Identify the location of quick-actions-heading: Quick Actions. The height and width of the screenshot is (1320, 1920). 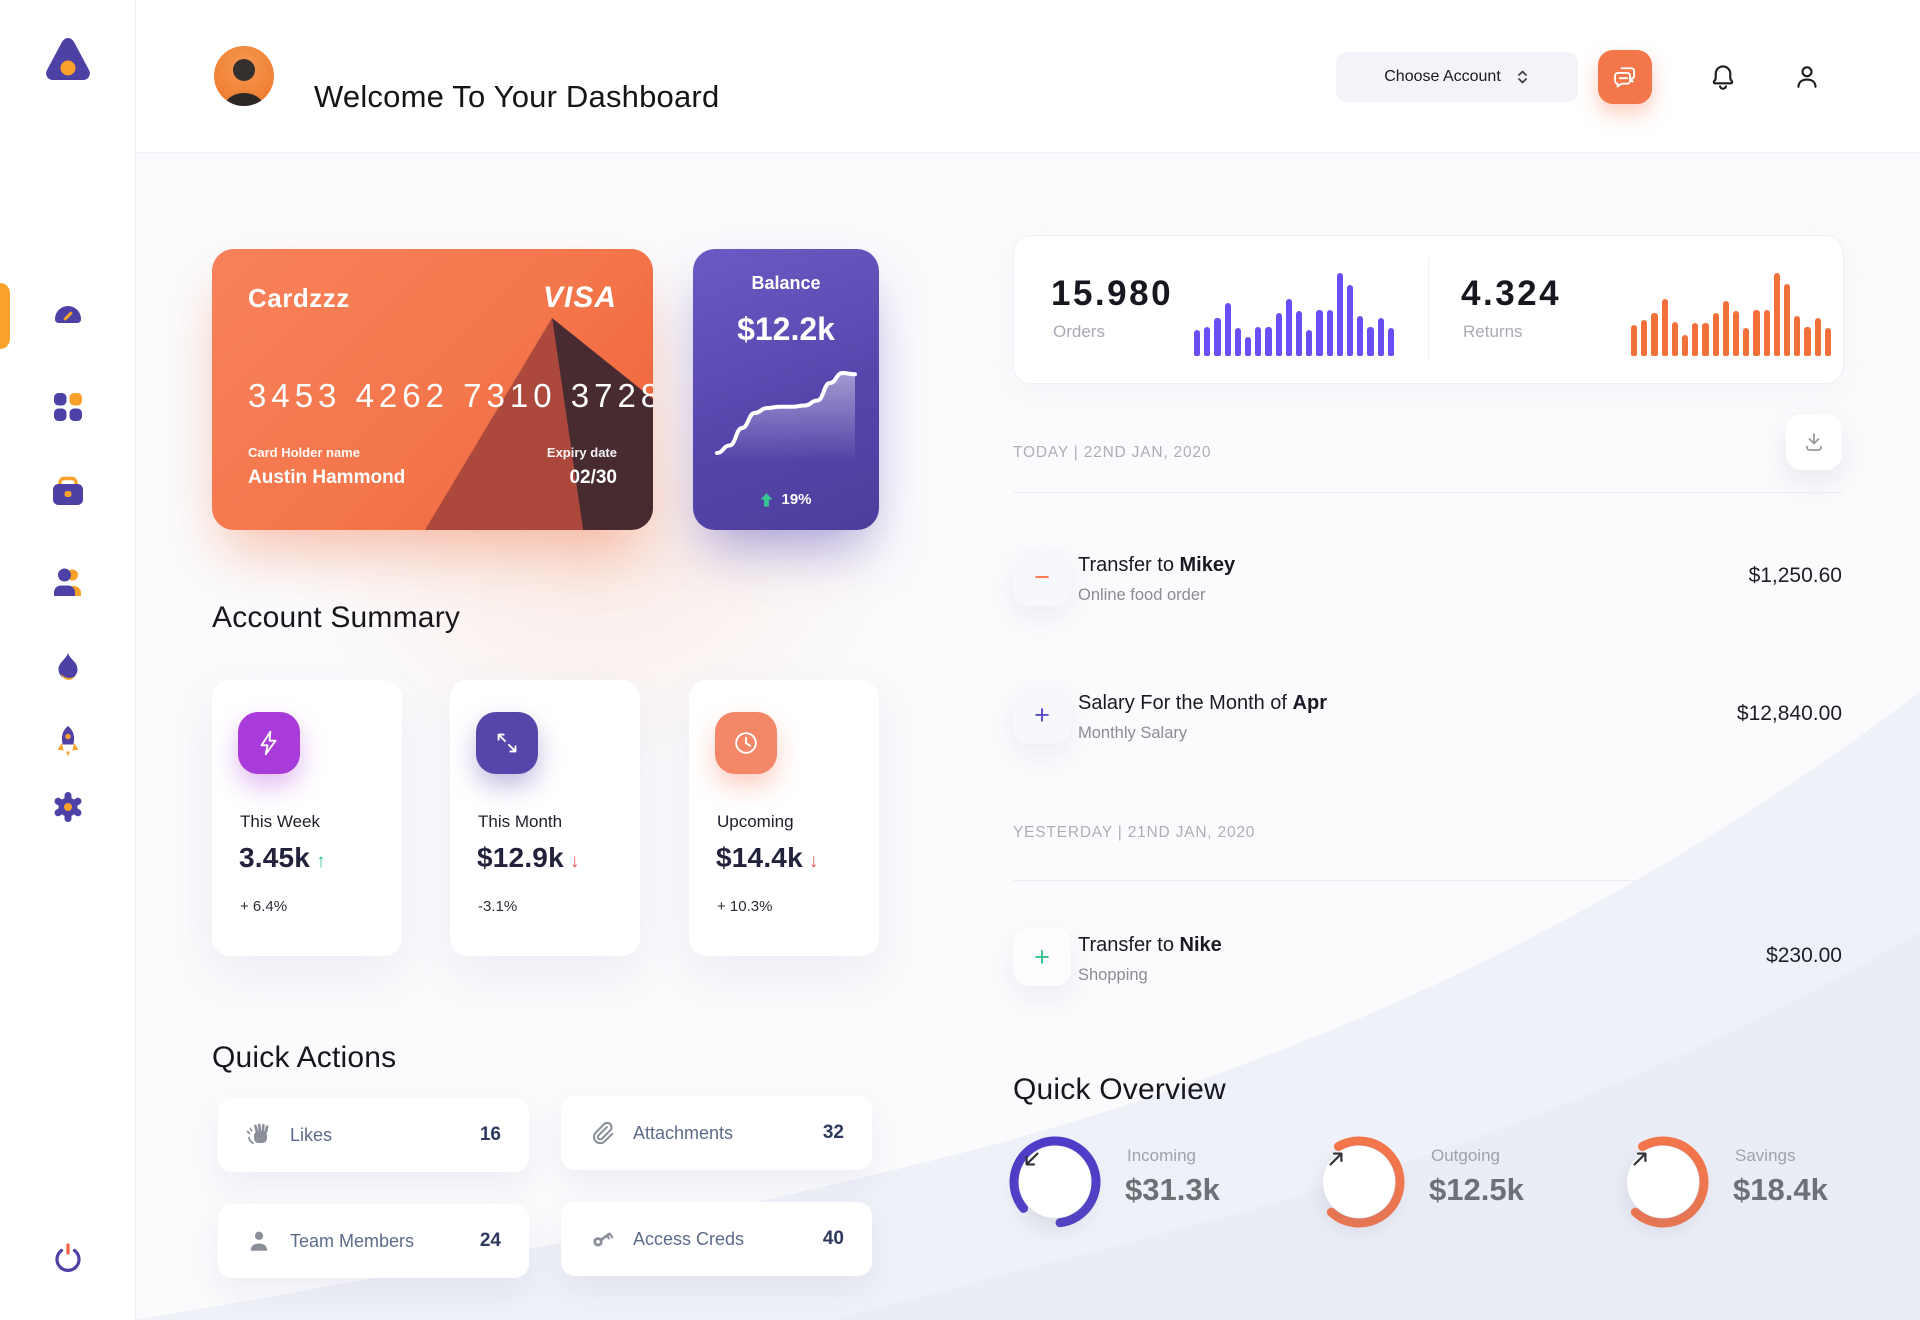
(304, 1057).